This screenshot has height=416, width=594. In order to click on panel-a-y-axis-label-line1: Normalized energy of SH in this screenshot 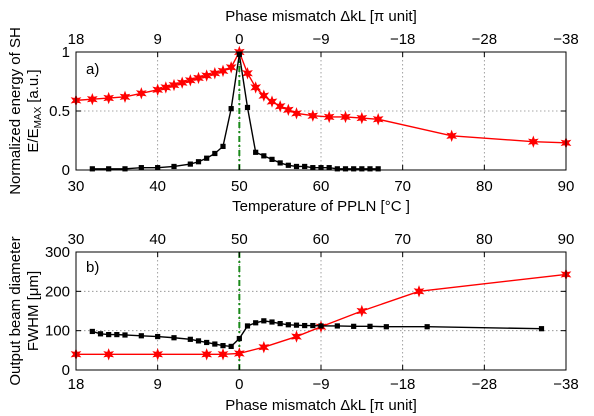, I will do `click(15, 111)`.